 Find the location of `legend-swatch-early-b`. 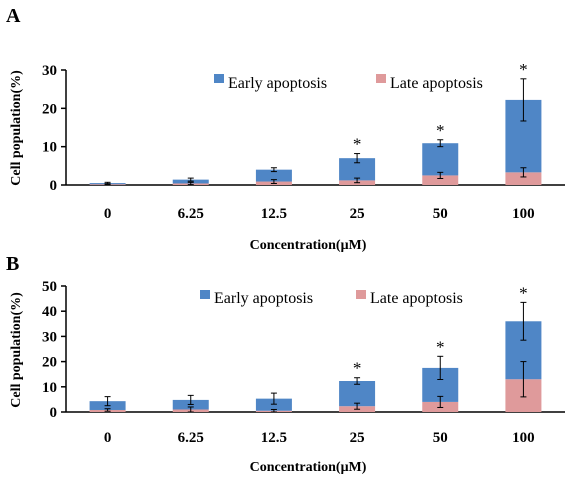

legend-swatch-early-b is located at coordinates (205, 294).